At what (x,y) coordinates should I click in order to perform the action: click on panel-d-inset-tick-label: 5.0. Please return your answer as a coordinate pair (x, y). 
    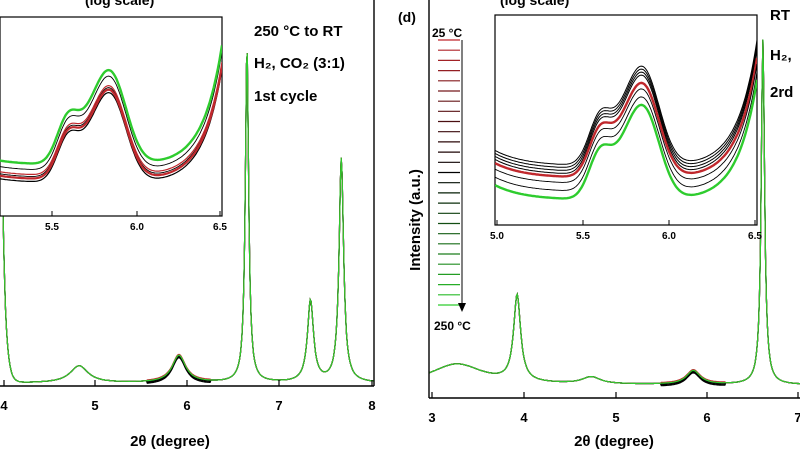
    Looking at the image, I should click on (497, 236).